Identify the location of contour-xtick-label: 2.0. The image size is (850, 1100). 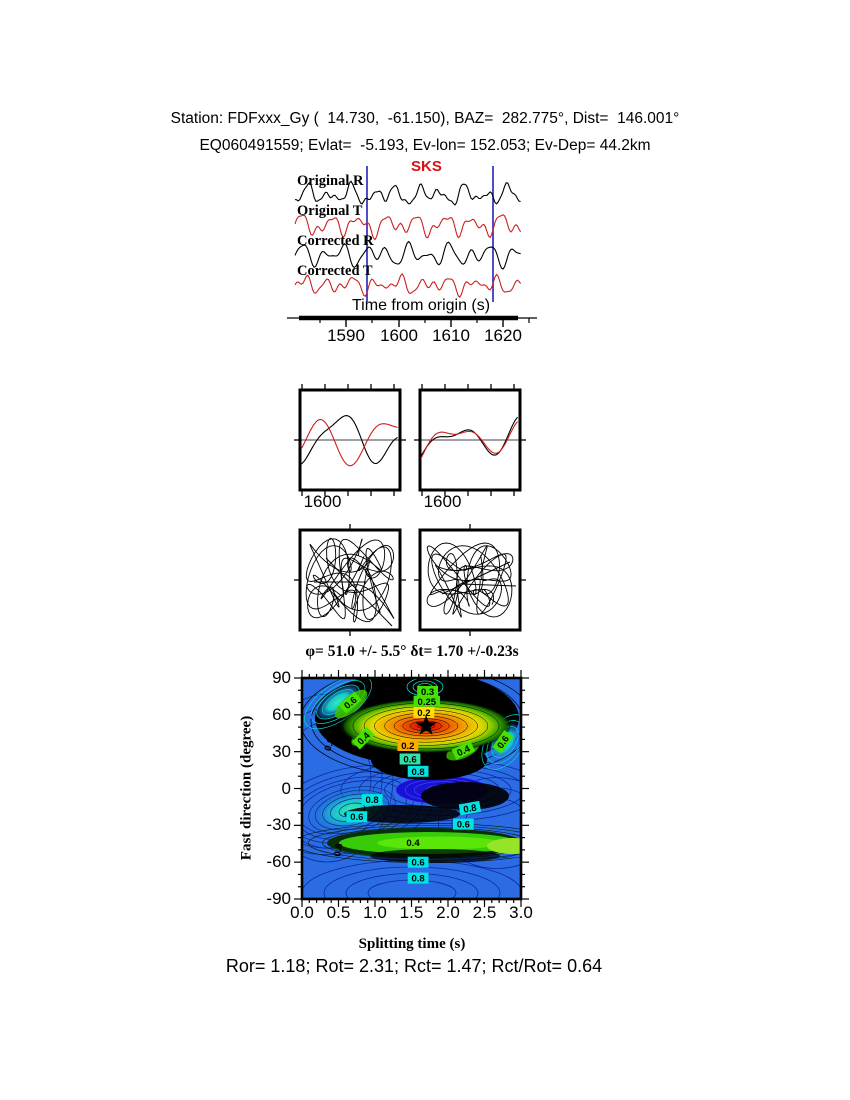
(448, 912).